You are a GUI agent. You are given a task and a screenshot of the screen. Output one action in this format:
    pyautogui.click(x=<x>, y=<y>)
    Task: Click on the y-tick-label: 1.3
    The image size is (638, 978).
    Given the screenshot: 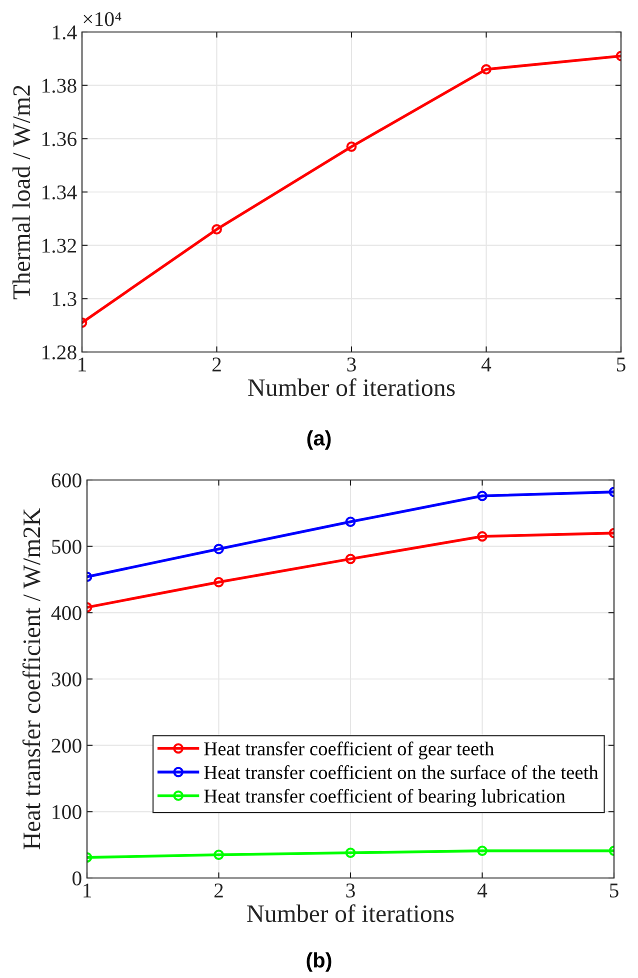 What is the action you would take?
    pyautogui.click(x=64, y=299)
    